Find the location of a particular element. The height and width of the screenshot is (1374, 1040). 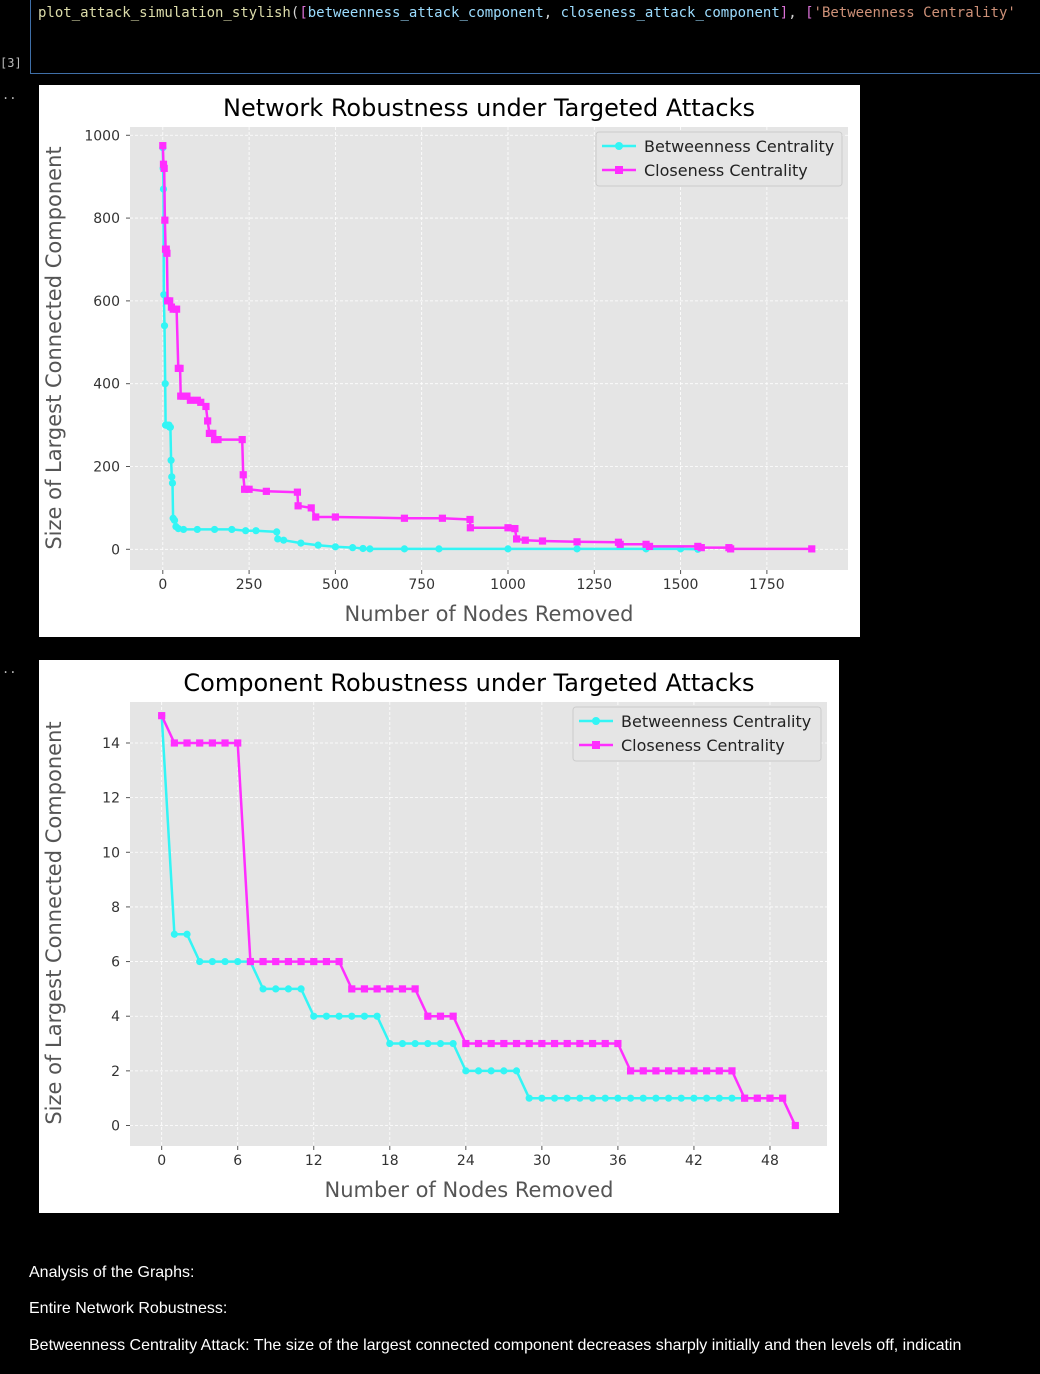

x-tick-label: 18 is located at coordinates (390, 1161).